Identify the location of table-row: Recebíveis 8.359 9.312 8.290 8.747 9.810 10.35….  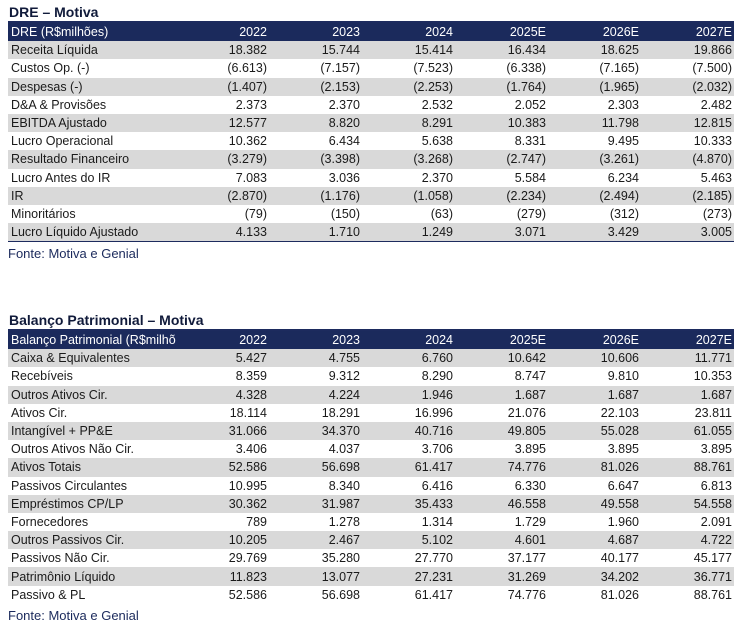
(371, 376).